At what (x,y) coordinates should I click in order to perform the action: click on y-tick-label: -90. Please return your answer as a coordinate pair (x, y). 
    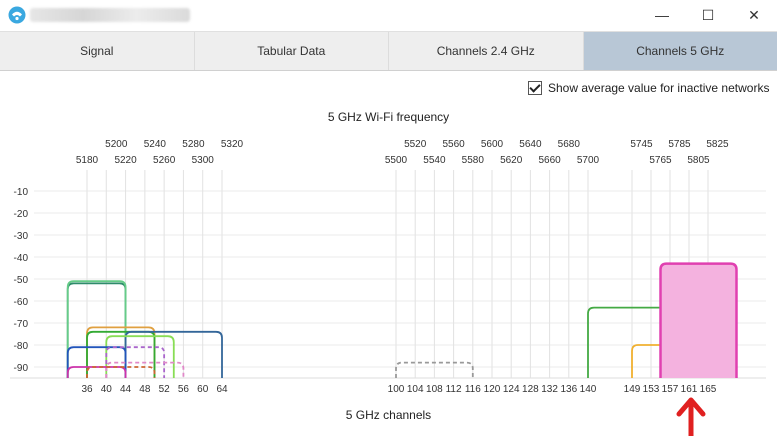
    Looking at the image, I should click on (21, 368).